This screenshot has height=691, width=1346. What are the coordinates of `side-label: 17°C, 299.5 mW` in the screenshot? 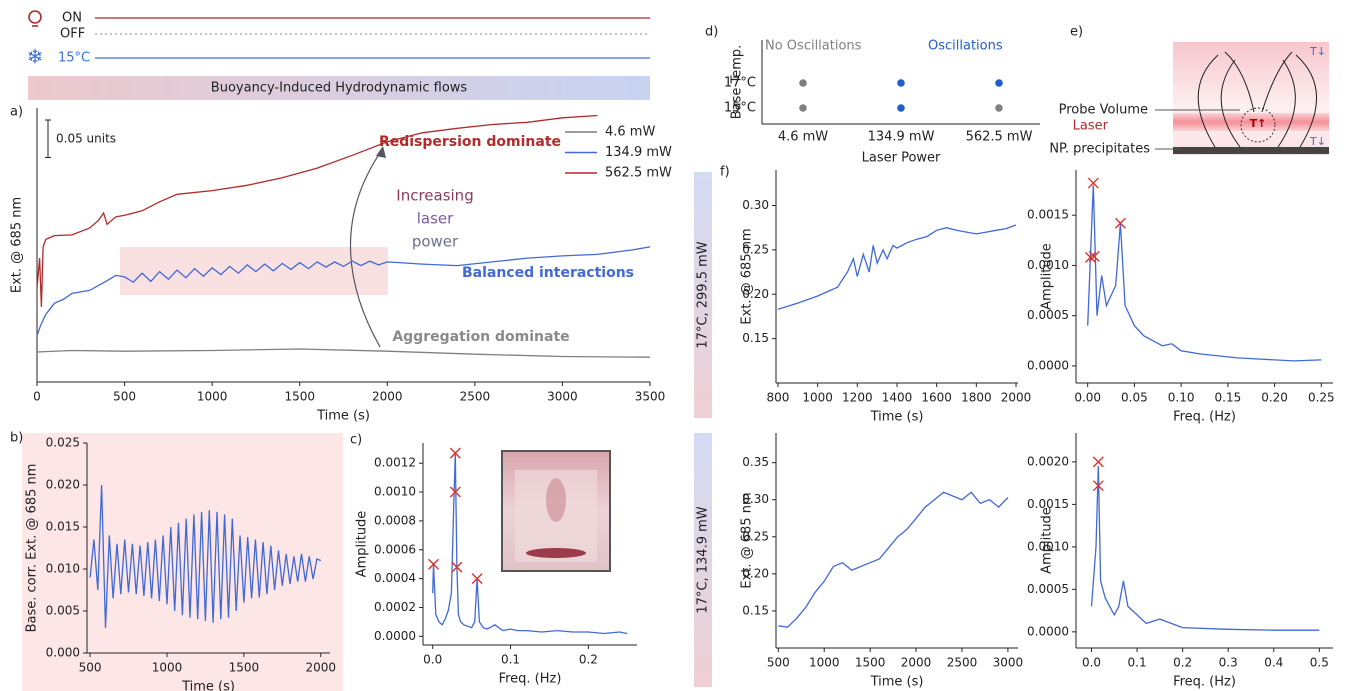 It's located at (703, 294).